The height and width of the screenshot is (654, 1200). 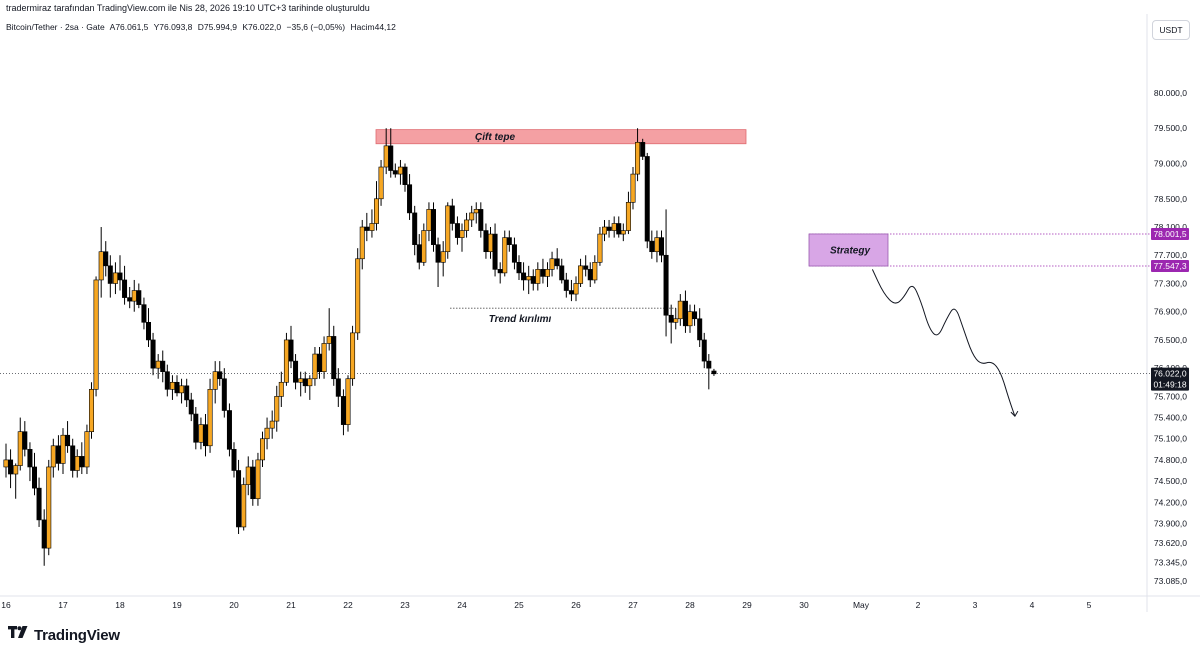 I want to click on x-tick-label: 27, so click(x=633, y=605).